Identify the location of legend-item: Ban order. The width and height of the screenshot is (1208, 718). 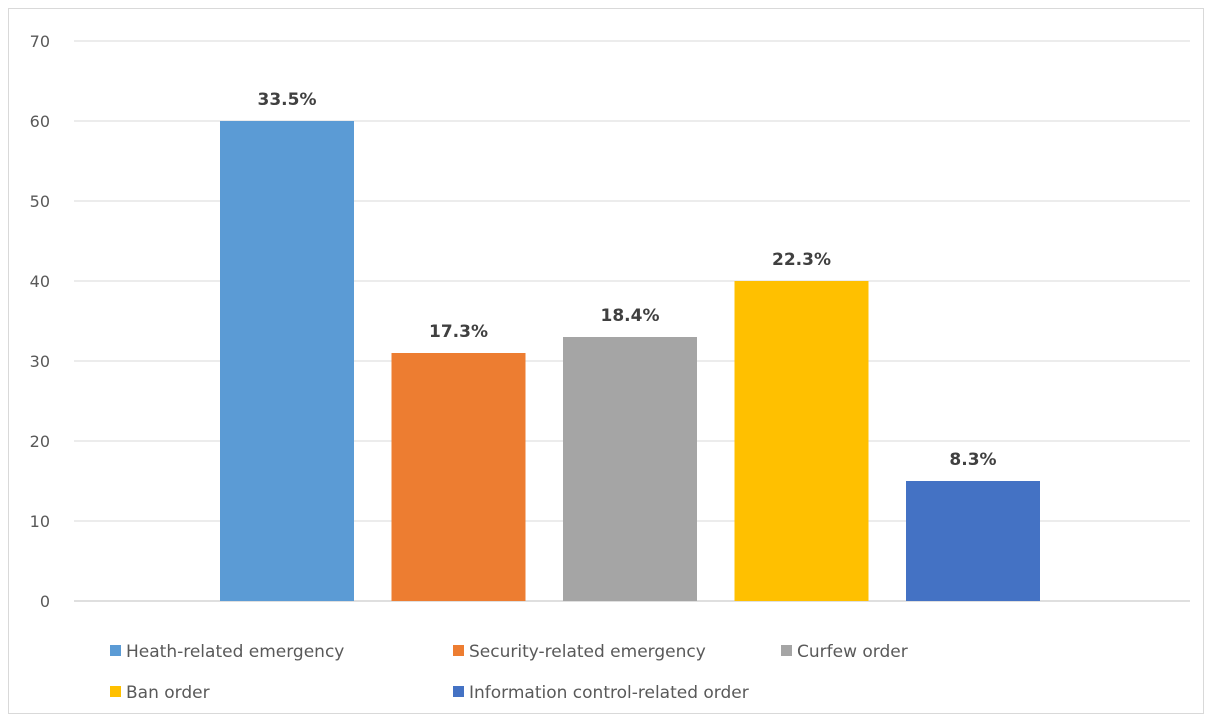
(160, 693).